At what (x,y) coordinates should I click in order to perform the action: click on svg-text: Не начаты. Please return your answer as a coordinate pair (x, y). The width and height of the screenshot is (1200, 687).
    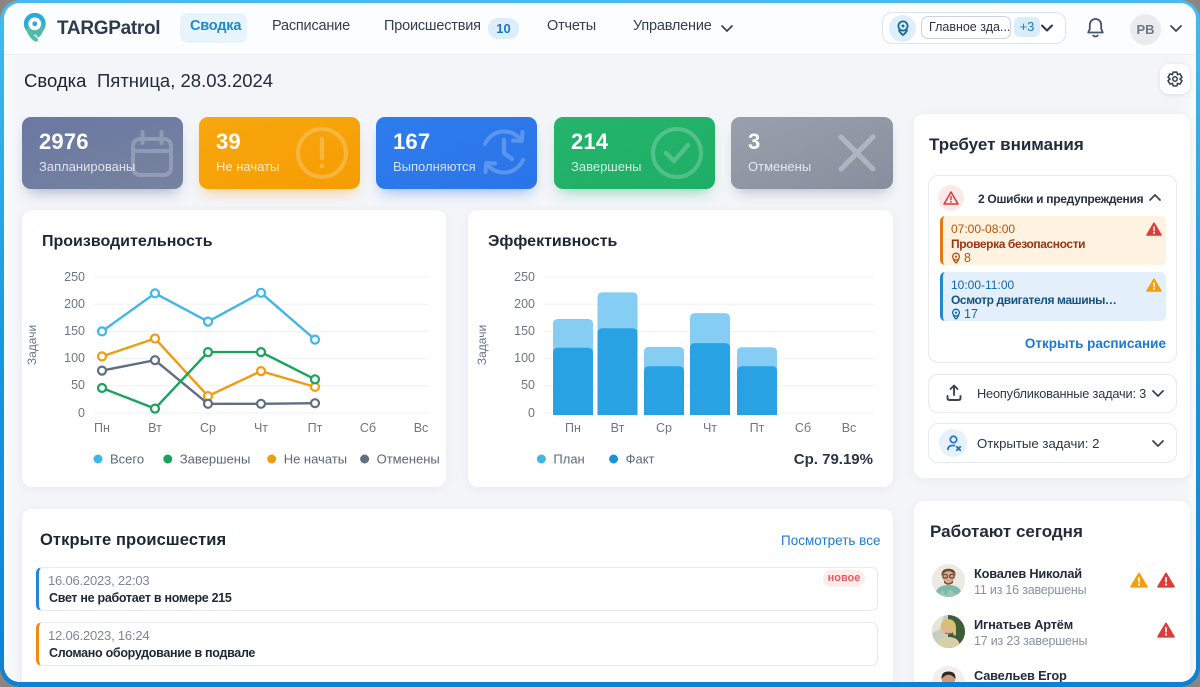
    Looking at the image, I should click on (315, 459).